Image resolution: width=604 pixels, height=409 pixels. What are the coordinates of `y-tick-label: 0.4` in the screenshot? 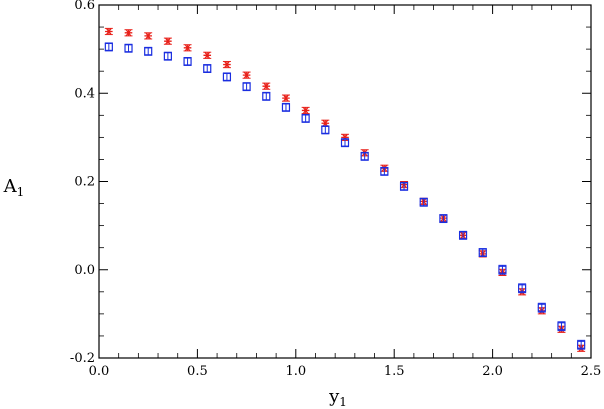 It's located at (84, 93).